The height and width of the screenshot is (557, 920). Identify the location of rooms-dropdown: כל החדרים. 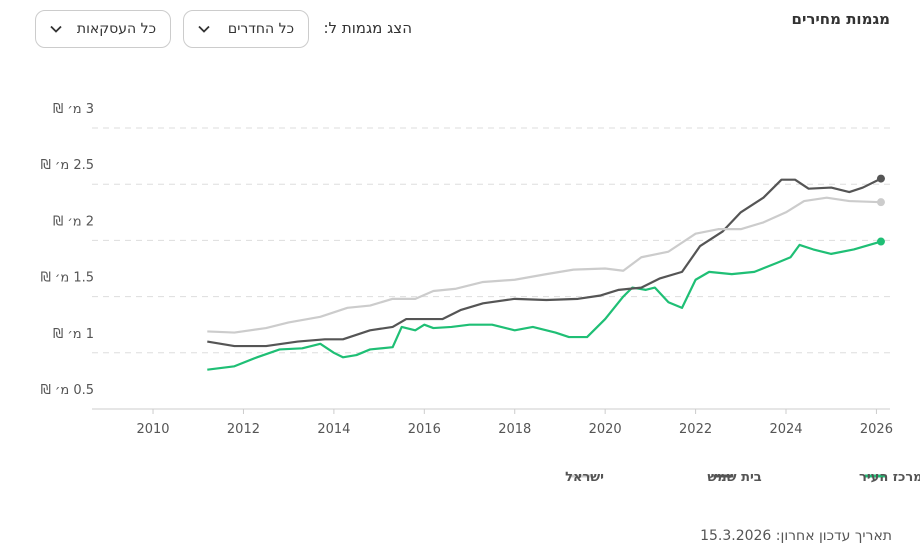
(246, 29).